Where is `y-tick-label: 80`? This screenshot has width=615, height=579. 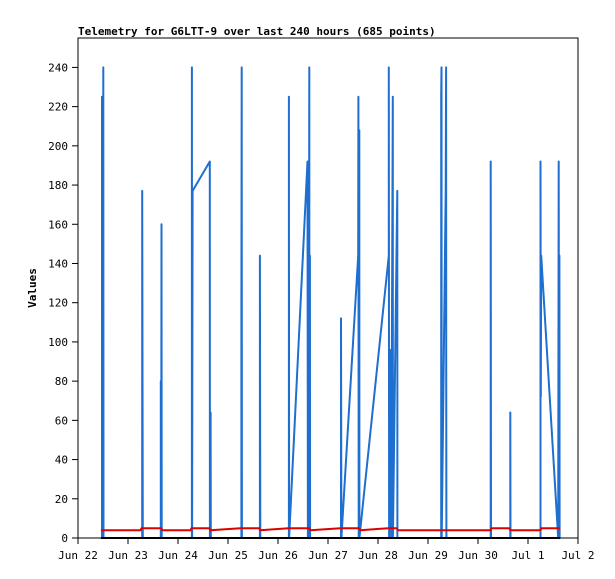 y-tick-label: 80 is located at coordinates (61, 381).